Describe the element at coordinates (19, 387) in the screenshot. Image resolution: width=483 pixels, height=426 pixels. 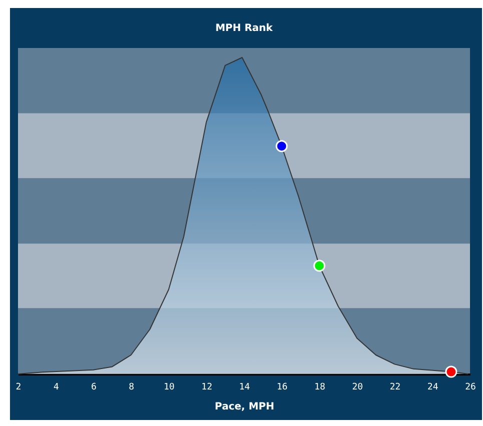
I see `x-tick-label: 2` at that location.